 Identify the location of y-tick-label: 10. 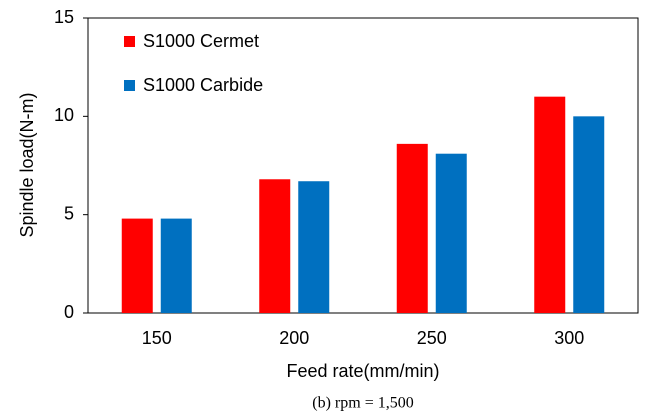
(64, 115).